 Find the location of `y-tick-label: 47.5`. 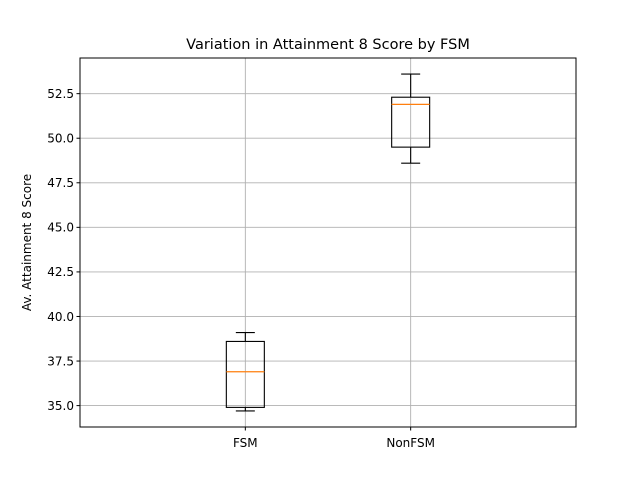

y-tick-label: 47.5 is located at coordinates (60, 183).